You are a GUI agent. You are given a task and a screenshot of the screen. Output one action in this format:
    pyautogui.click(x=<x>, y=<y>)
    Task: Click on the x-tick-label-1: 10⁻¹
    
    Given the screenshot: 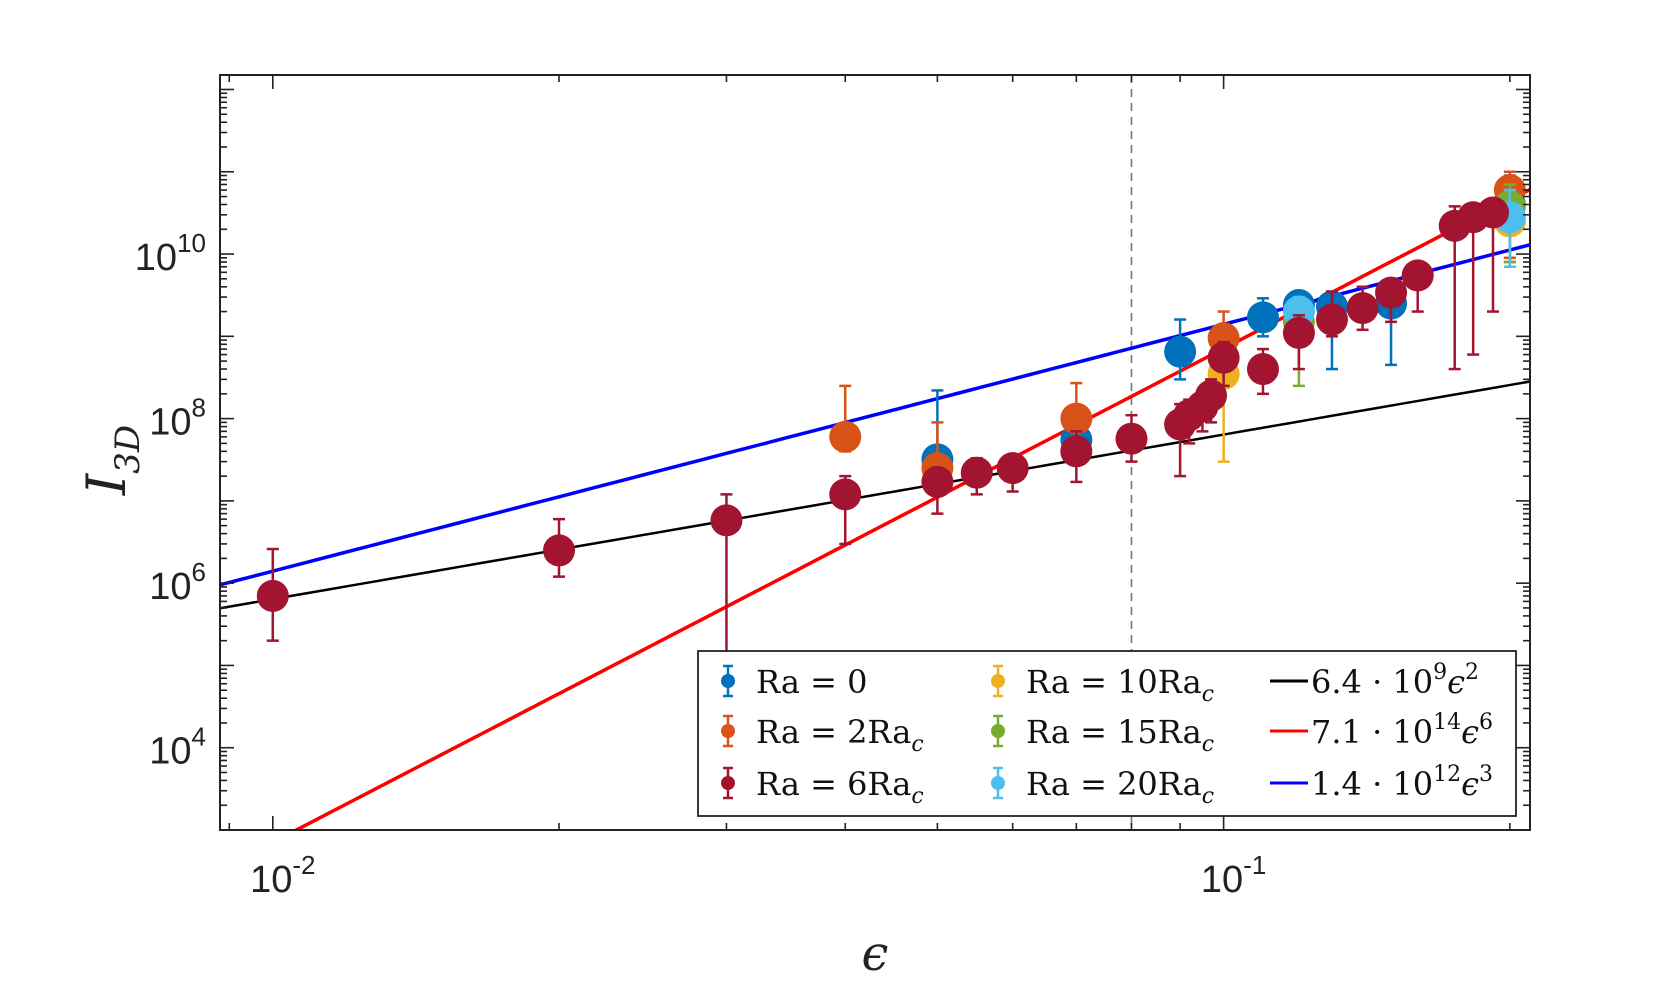 What is the action you would take?
    pyautogui.click(x=1233, y=875)
    